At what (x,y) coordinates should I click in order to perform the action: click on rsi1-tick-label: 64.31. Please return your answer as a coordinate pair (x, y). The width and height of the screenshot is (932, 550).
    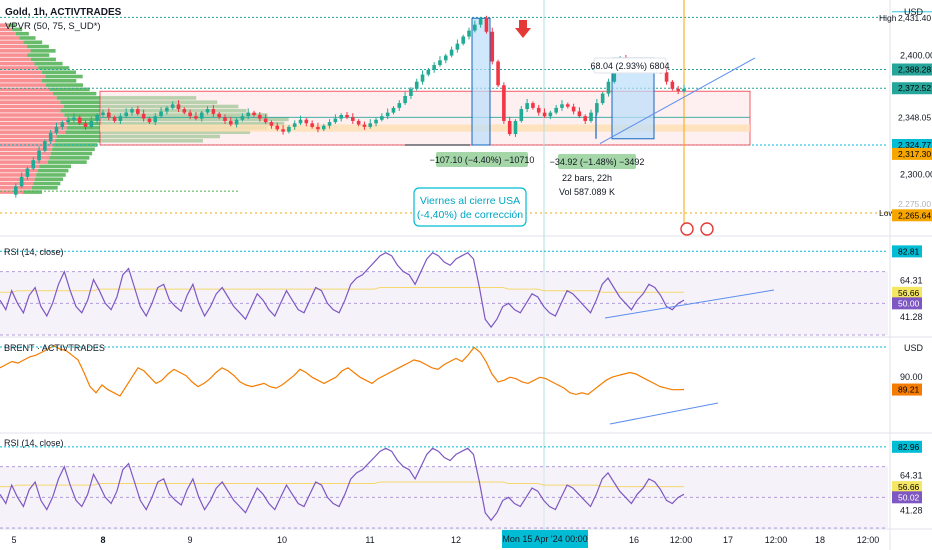
    Looking at the image, I should click on (911, 281).